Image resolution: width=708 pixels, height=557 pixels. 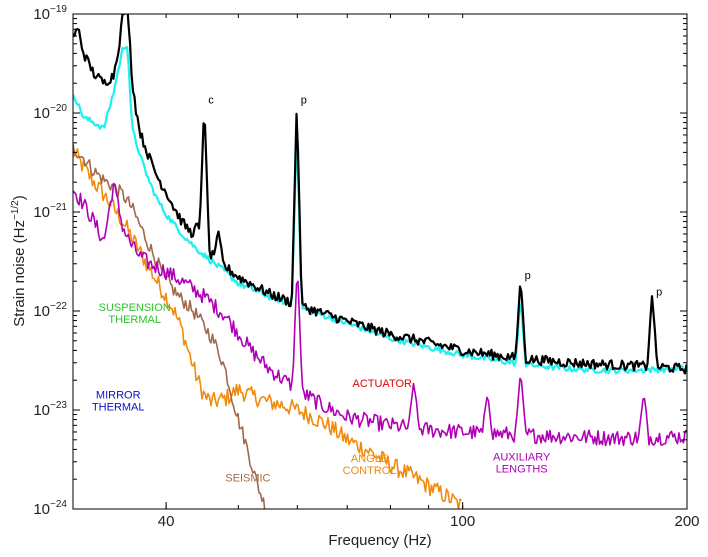 I want to click on mirror-thermal-label-line: THERMAL, so click(x=118, y=408).